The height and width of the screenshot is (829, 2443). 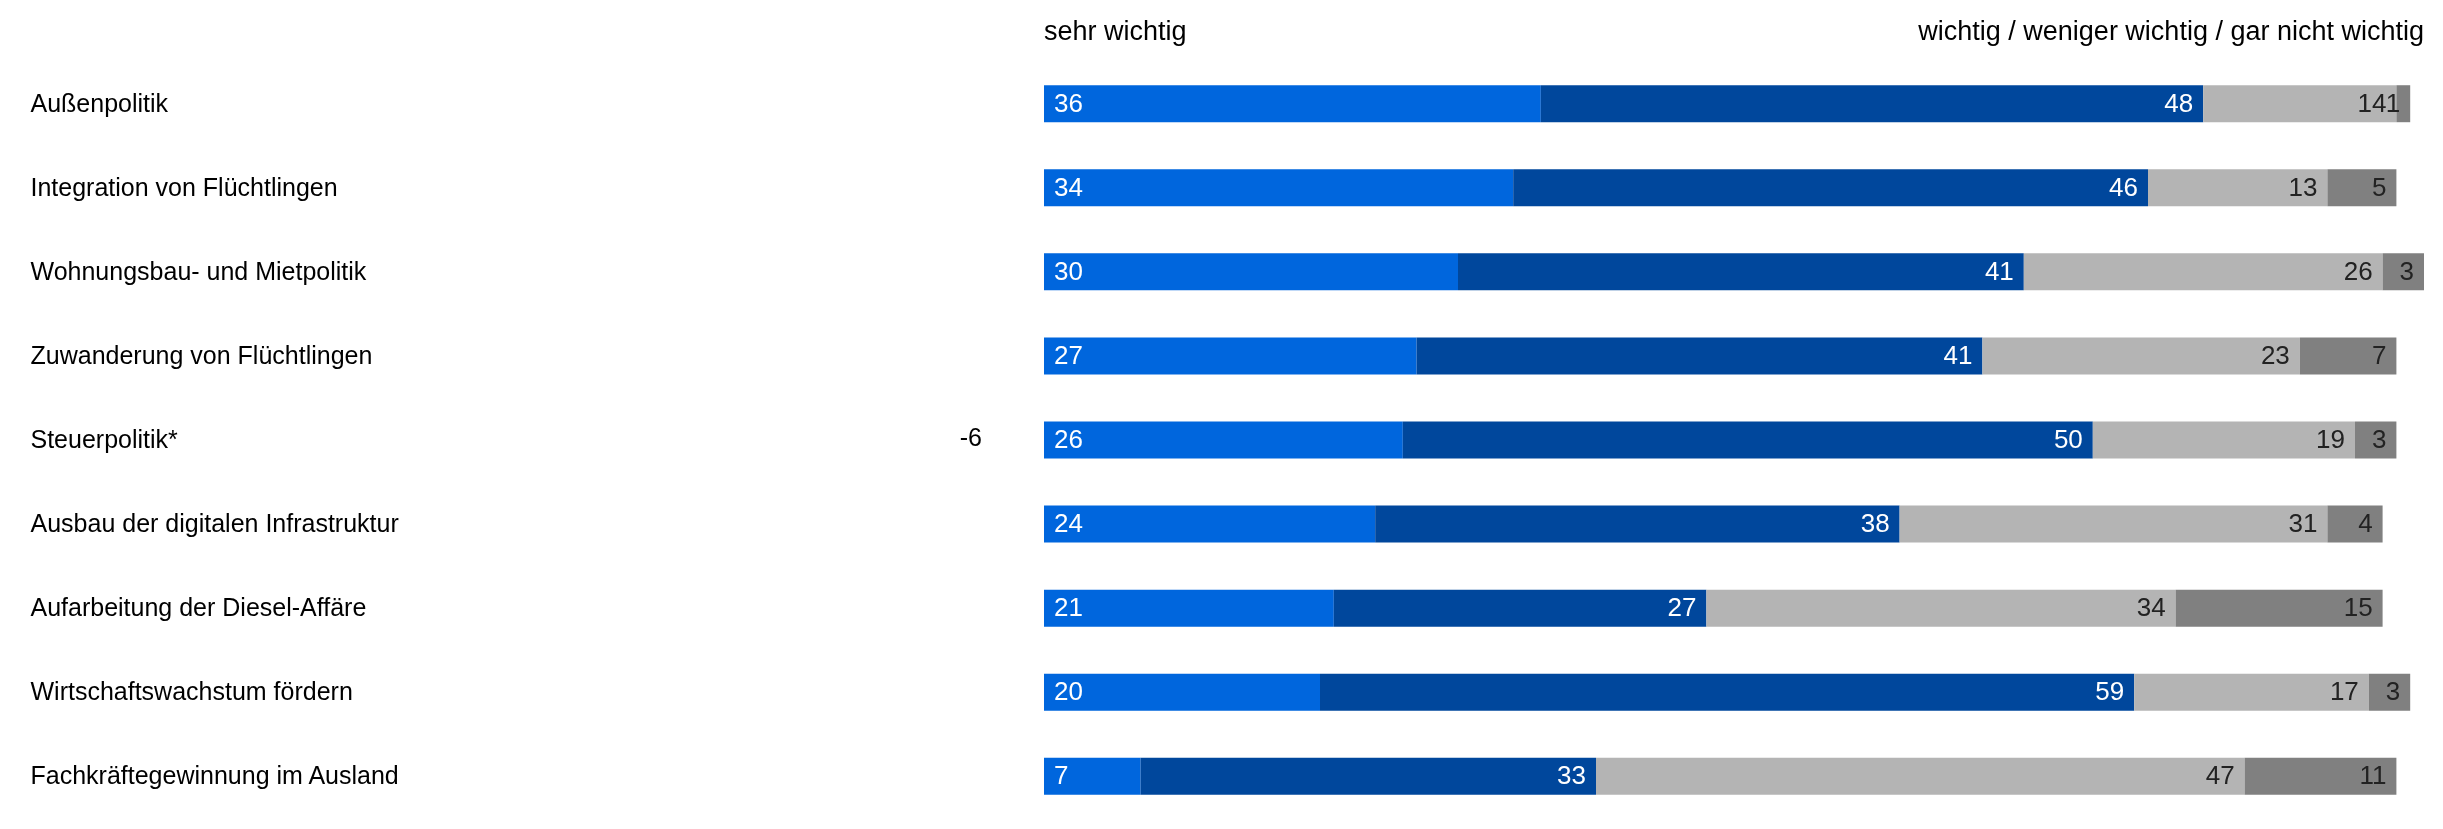 I want to click on data-label: 50, so click(x=2068, y=439).